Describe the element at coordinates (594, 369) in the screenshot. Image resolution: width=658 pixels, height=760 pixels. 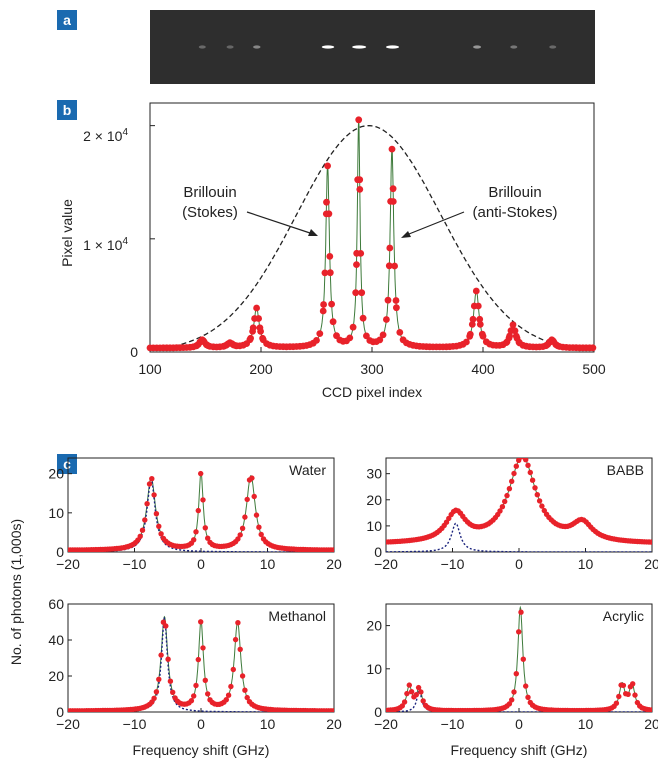
I see `b-xtick-500: 500` at that location.